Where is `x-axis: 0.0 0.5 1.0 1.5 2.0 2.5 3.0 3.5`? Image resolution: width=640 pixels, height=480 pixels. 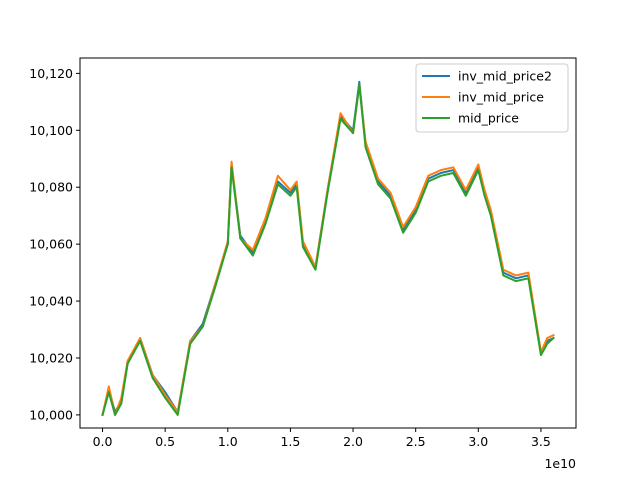
x-axis: 0.0 0.5 1.0 1.5 2.0 2.5 3.0 3.5 is located at coordinates (322, 438).